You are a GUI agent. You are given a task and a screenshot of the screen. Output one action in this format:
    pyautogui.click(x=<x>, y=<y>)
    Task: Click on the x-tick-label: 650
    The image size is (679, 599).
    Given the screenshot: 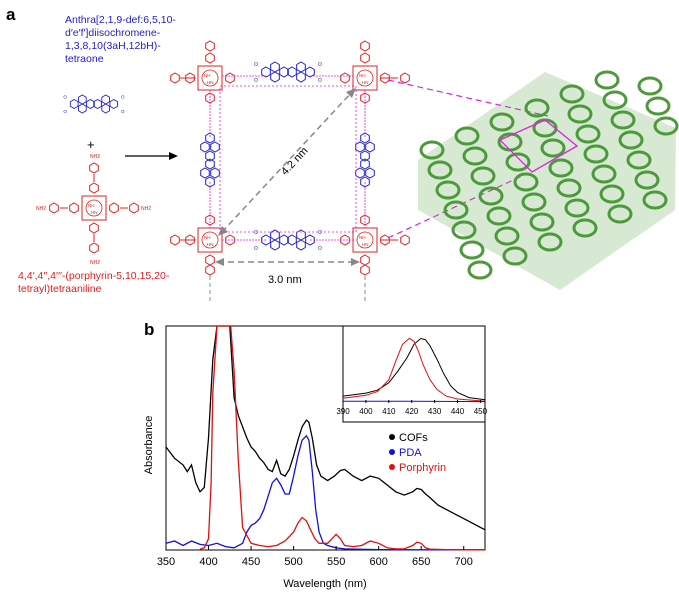 What is the action you would take?
    pyautogui.click(x=421, y=562)
    